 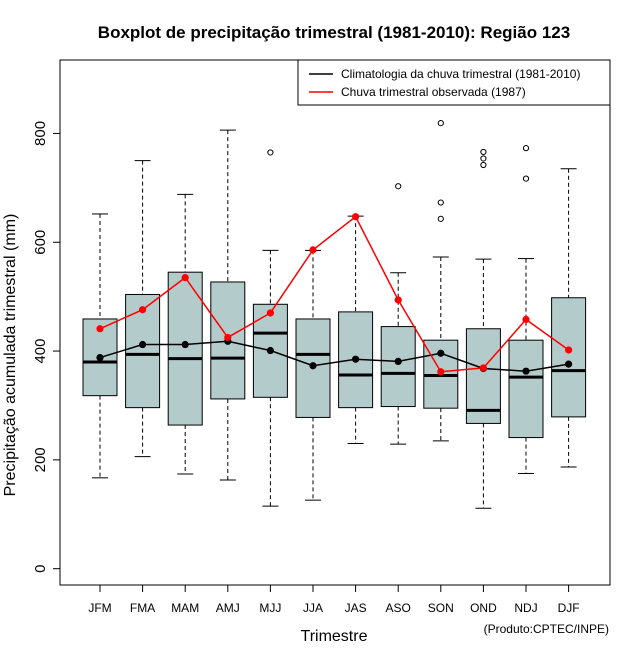 What do you see at coordinates (185, 608) in the screenshot?
I see `x-tick-label: MAM` at bounding box center [185, 608].